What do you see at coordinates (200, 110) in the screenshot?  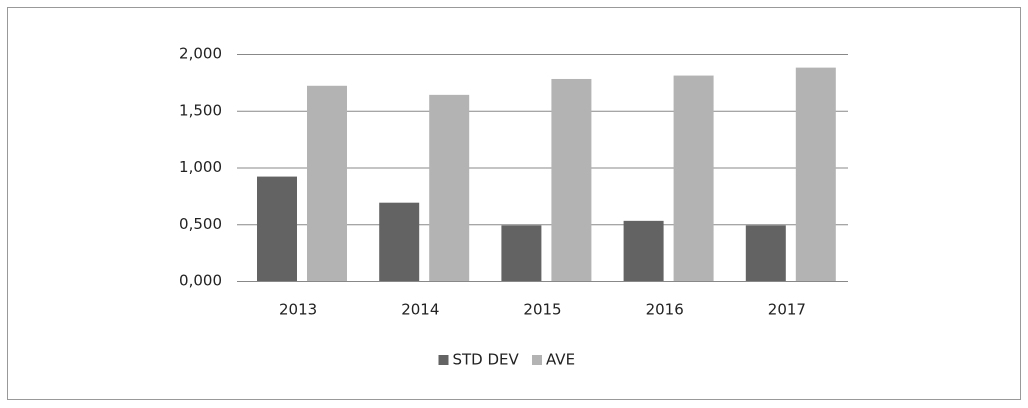 I see `y-tick-label: 1,500` at bounding box center [200, 110].